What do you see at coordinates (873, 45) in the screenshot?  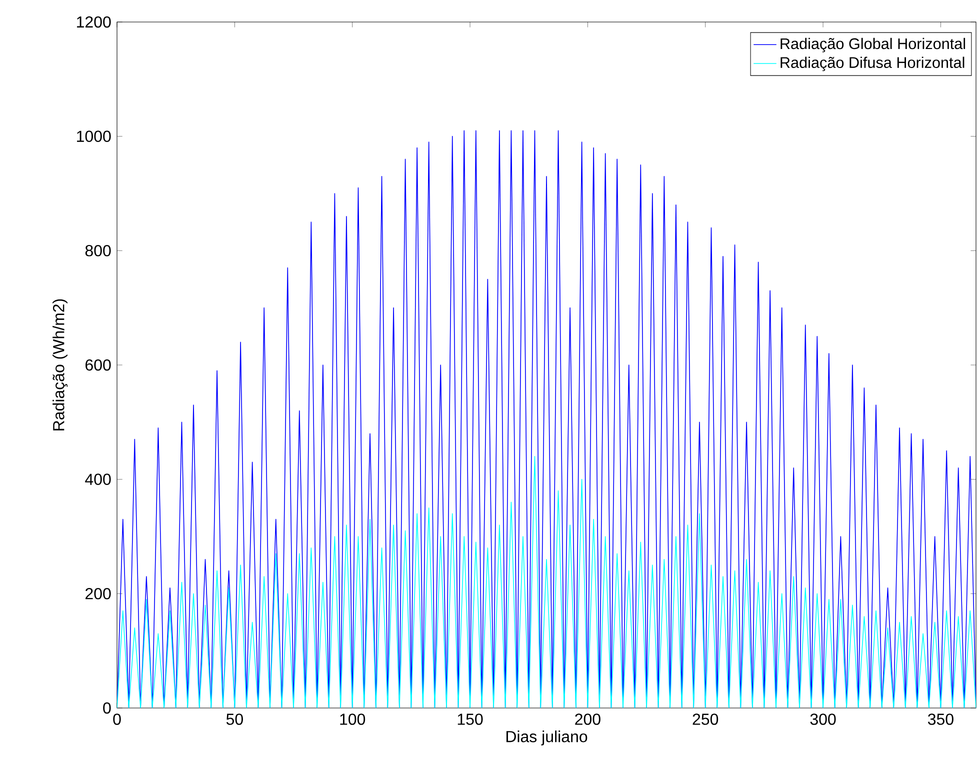 I see `legend-label: Radiação Global Horizontal` at bounding box center [873, 45].